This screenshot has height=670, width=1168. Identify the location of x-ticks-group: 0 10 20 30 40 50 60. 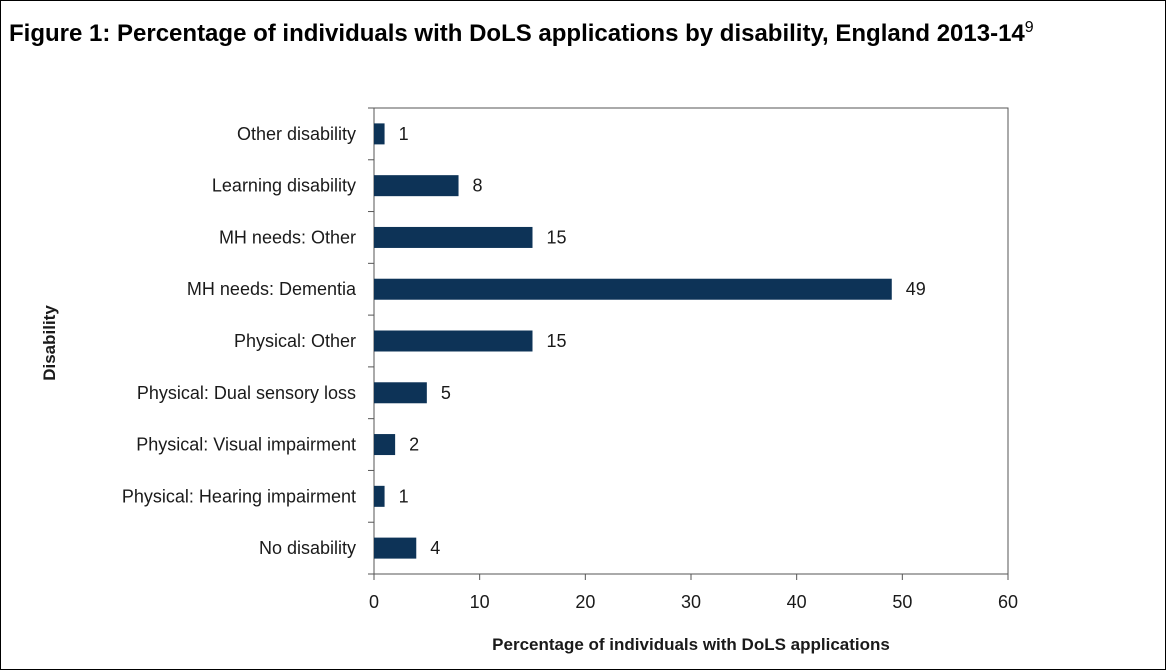
(693, 593).